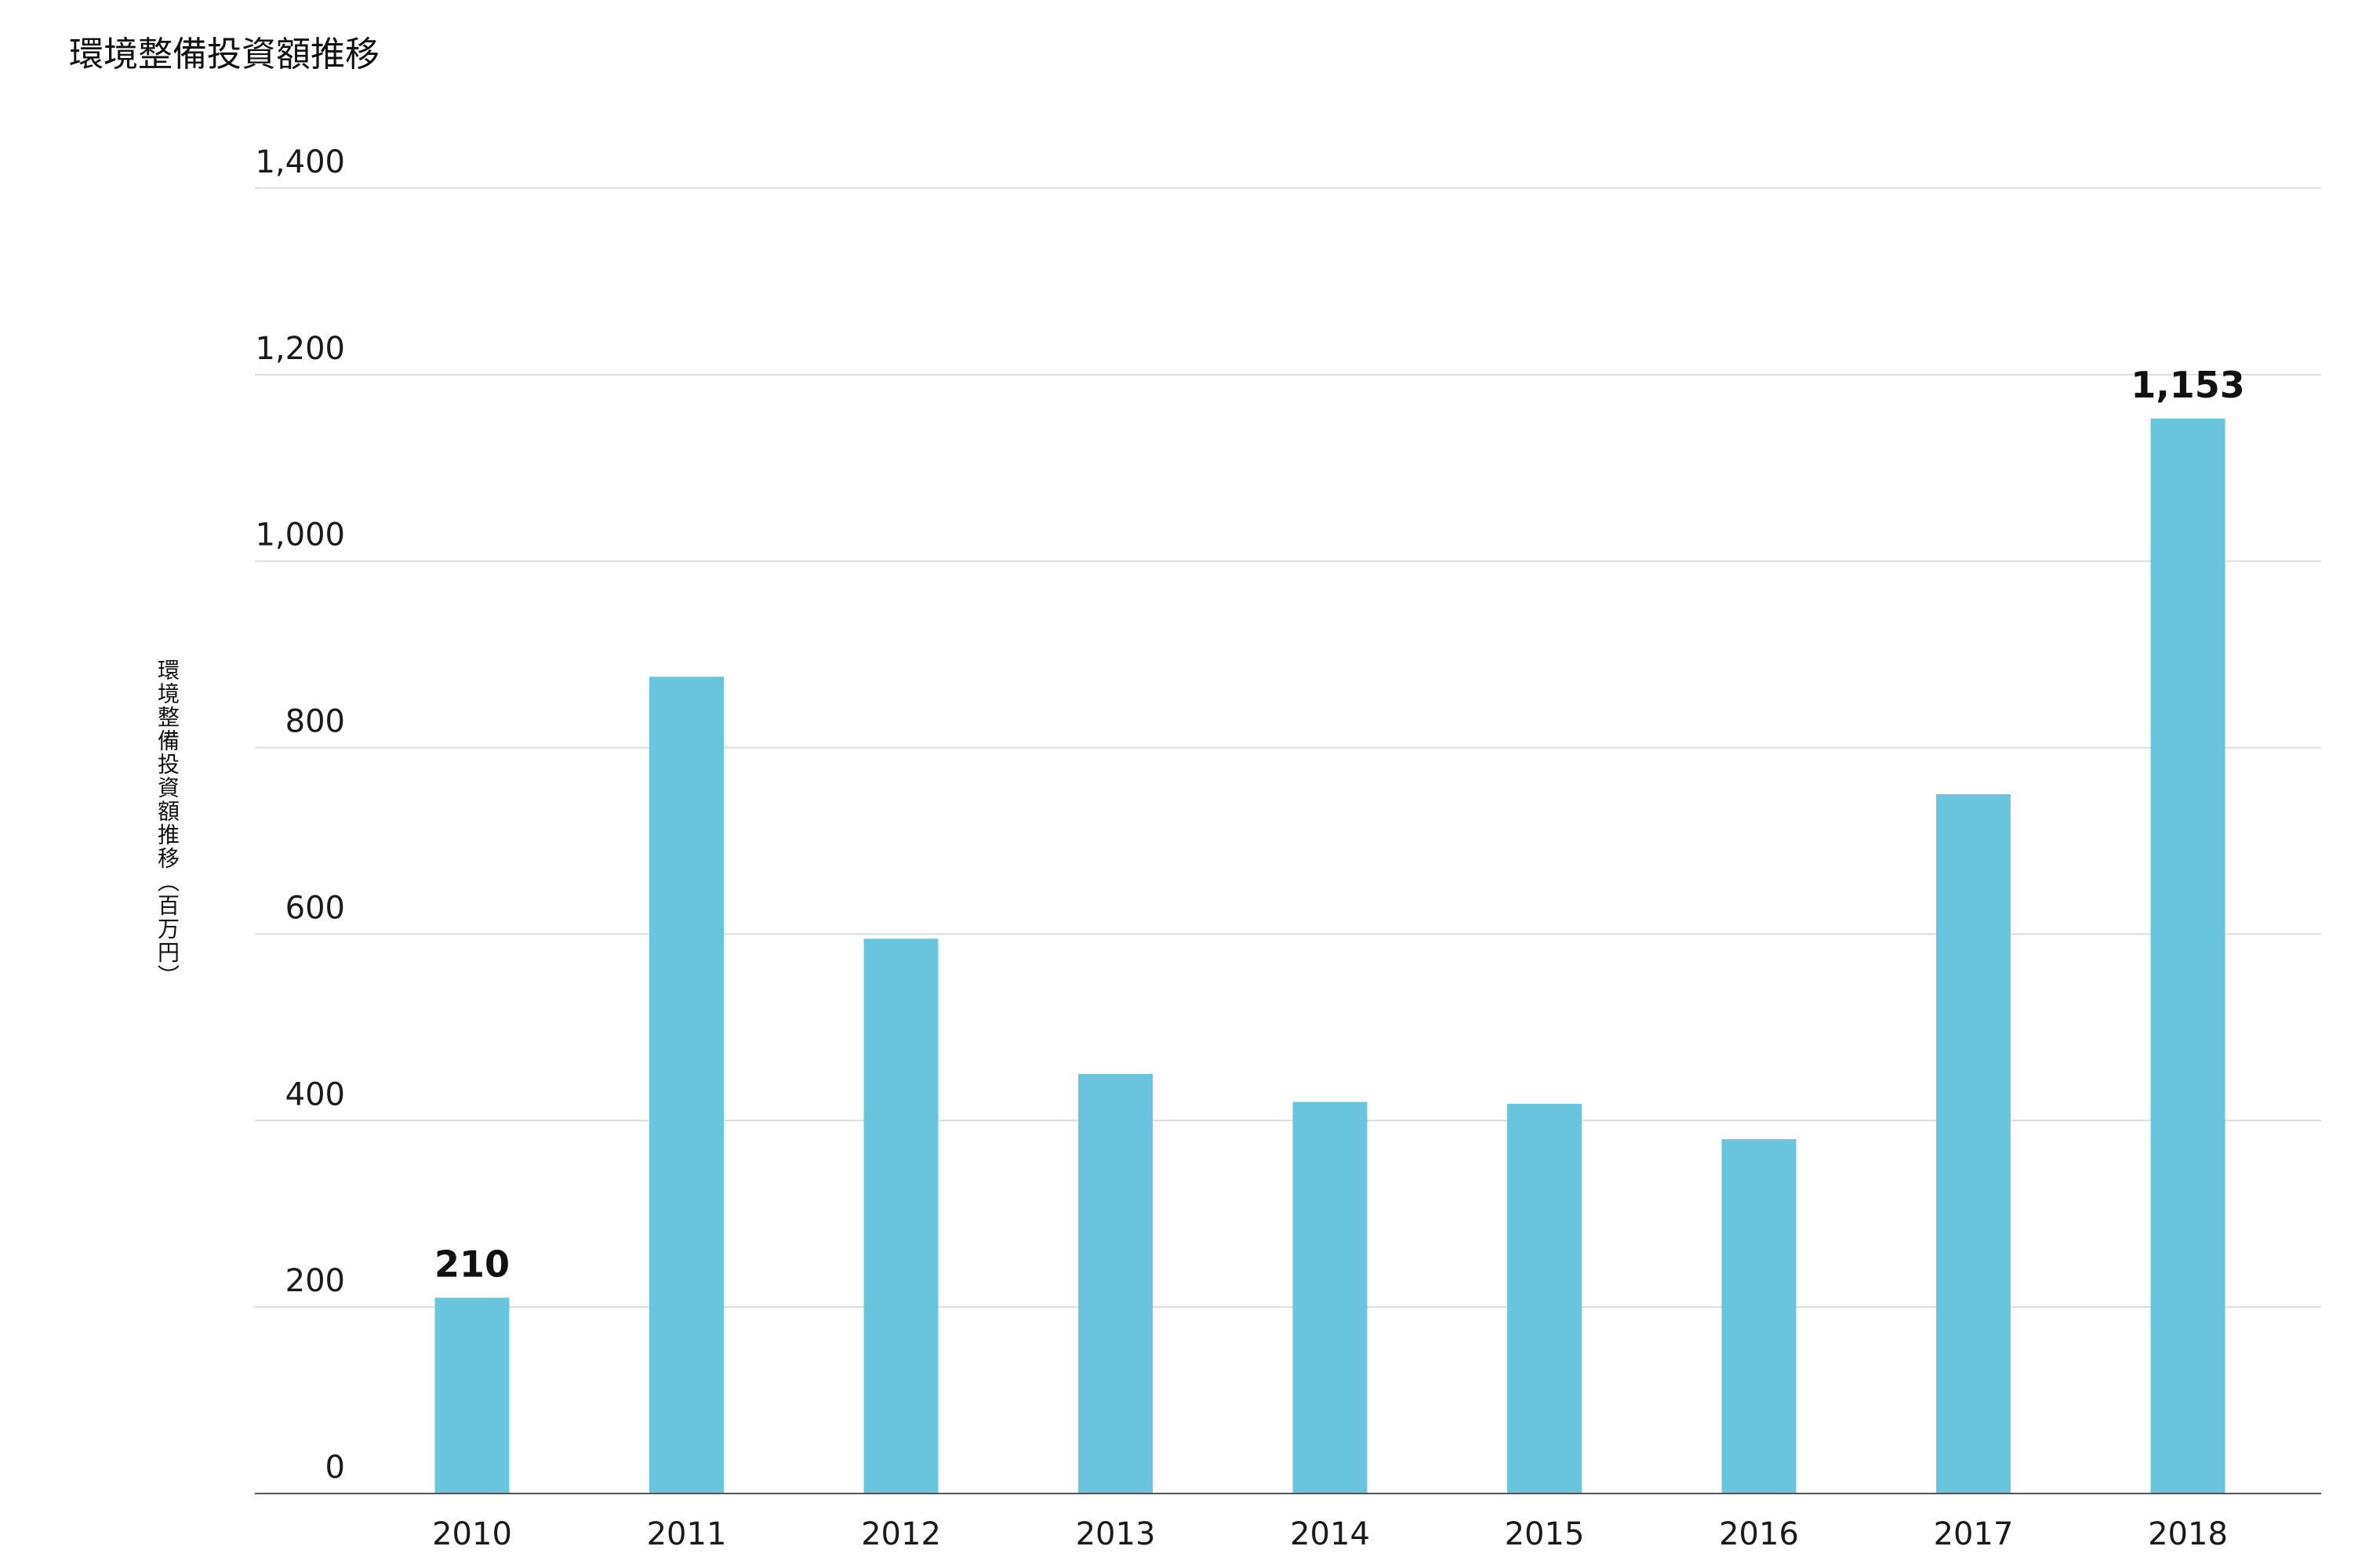  I want to click on x-tick-label: 2018, so click(2188, 1534).